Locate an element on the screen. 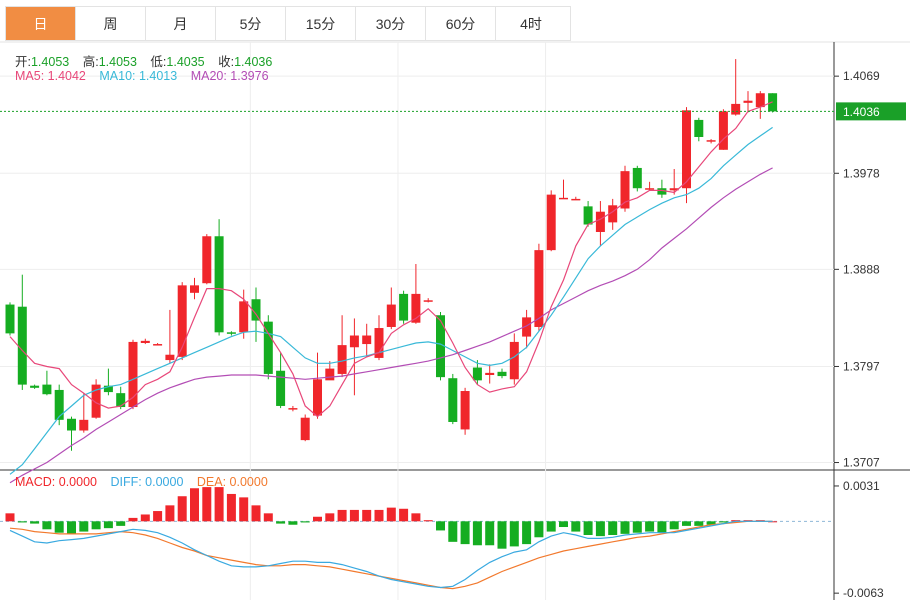  period-tabs: 日周月 5分 15分 30分 60分 4时 is located at coordinates (288, 23).